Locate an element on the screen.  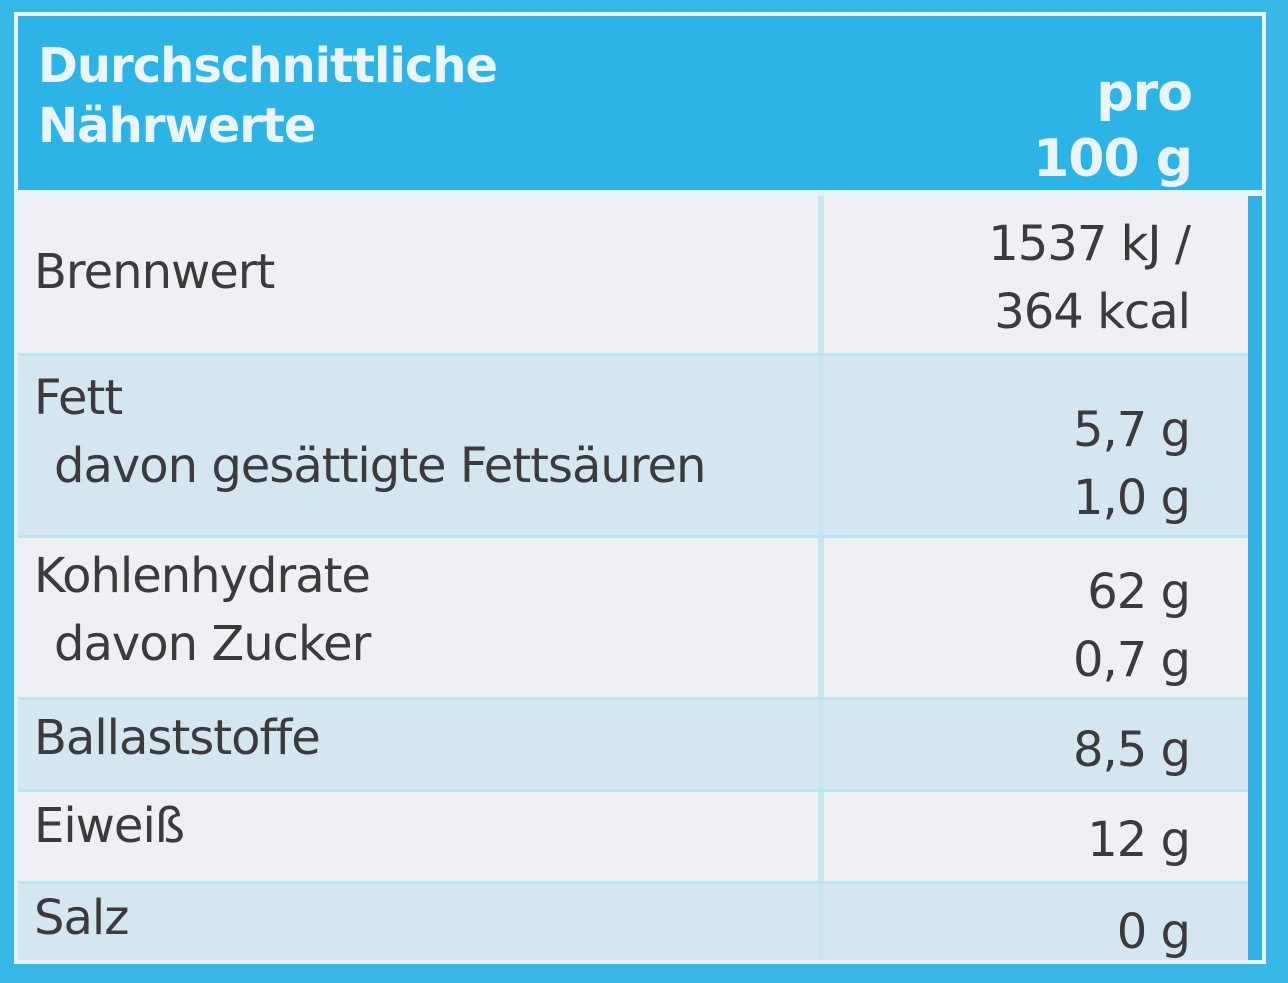
table-row-salz: Salz 0 g is located at coordinates (633, 922).